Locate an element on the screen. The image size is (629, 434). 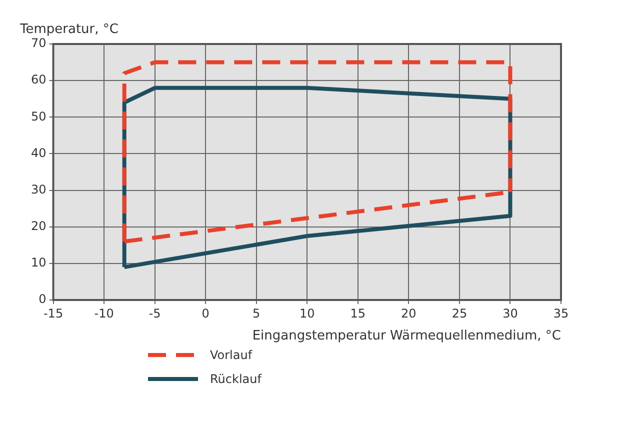
x-tick-label: 35 is located at coordinates (561, 313).